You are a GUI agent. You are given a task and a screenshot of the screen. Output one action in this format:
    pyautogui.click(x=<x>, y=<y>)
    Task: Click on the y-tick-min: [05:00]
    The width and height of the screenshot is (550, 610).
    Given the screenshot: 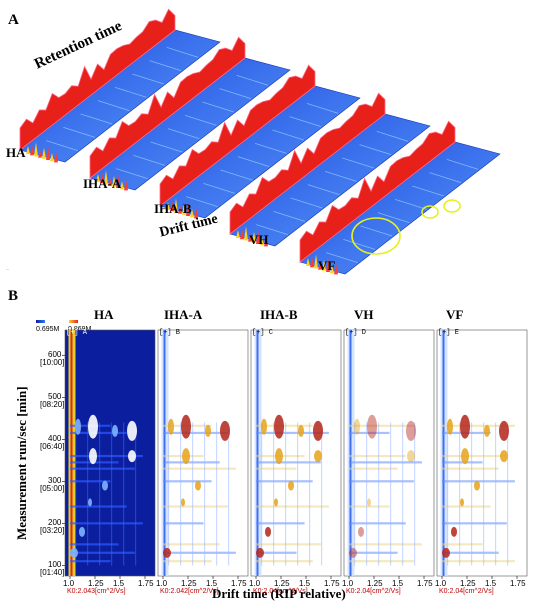 What is the action you would take?
    pyautogui.click(x=52, y=489)
    